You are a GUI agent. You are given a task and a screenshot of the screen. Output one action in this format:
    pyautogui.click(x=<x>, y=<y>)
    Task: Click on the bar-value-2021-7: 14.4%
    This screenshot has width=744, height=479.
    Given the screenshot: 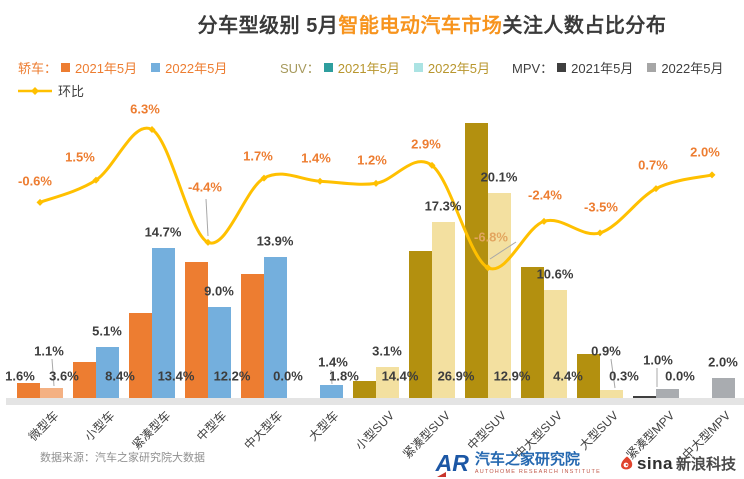 What is the action you would take?
    pyautogui.click(x=400, y=376)
    